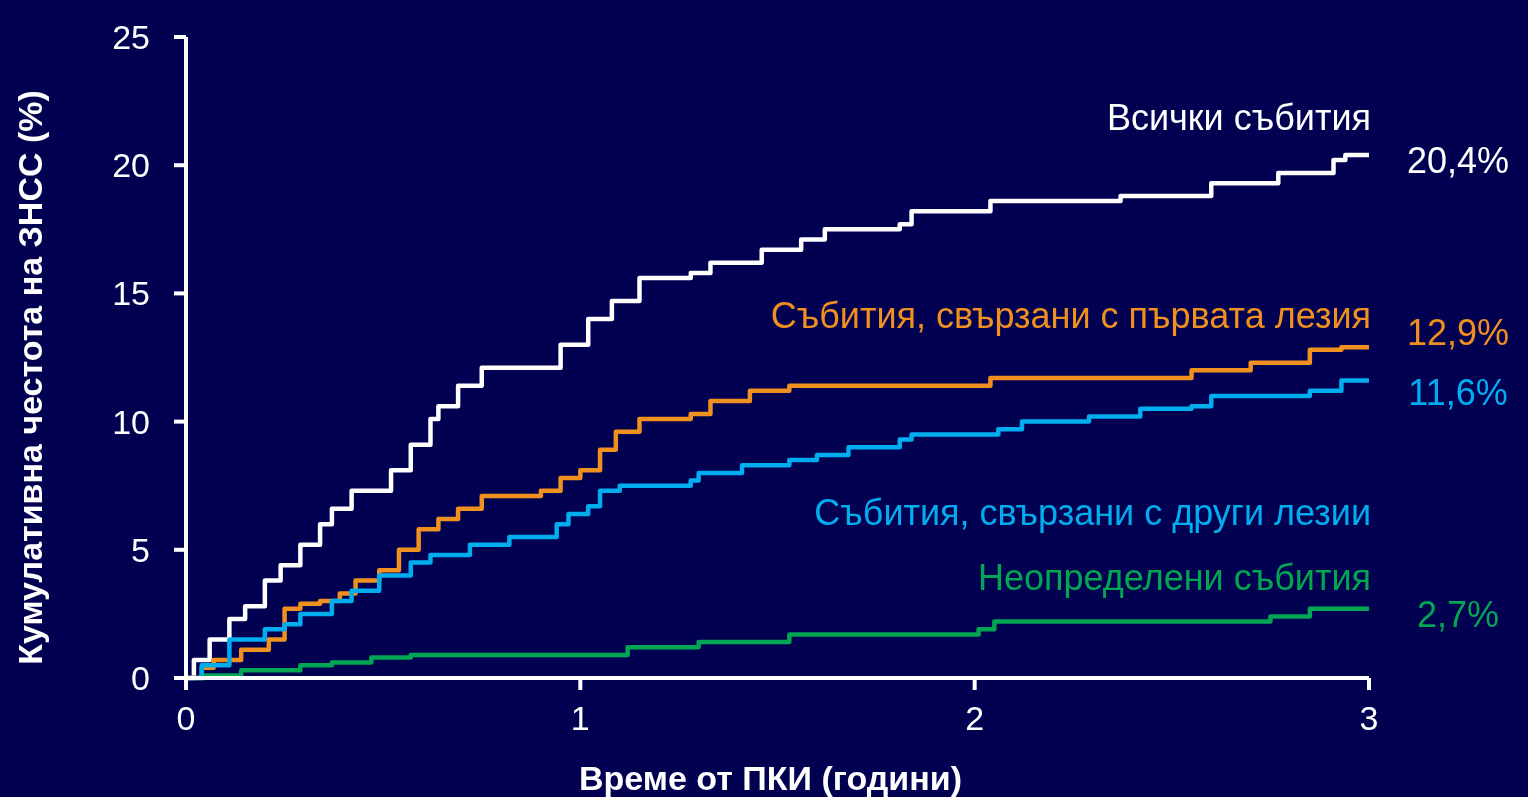  Describe the element at coordinates (1458, 392) in the screenshot. I see `data-label: 11,6%` at that location.